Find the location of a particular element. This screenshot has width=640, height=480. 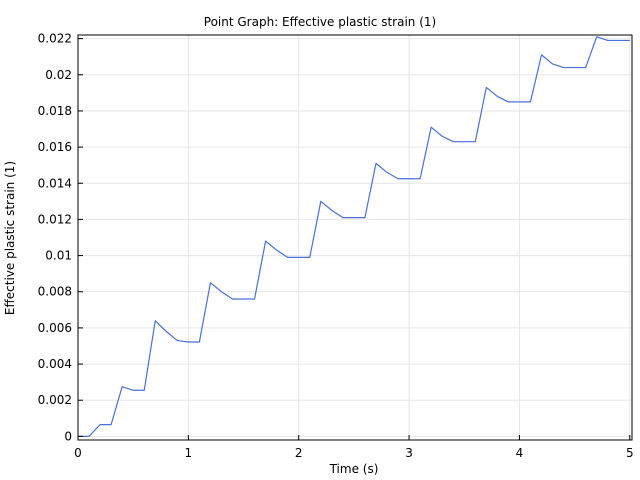

x-tick-label: 0 is located at coordinates (78, 453).